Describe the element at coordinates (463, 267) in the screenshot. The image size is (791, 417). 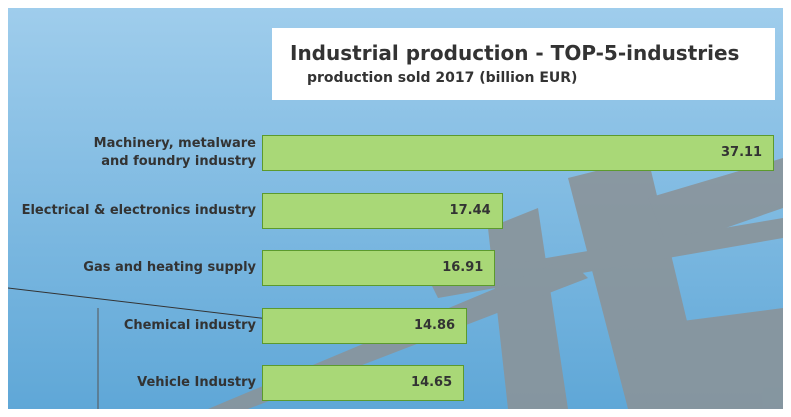
I see `value-label: 16.91` at that location.